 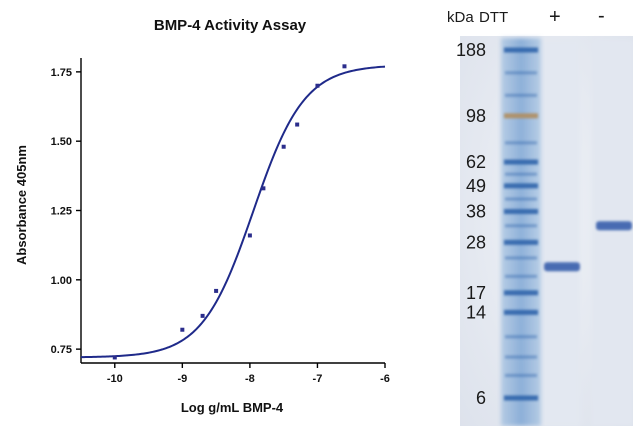 What do you see at coordinates (115, 379) in the screenshot?
I see `x-tick-label: -10` at bounding box center [115, 379].